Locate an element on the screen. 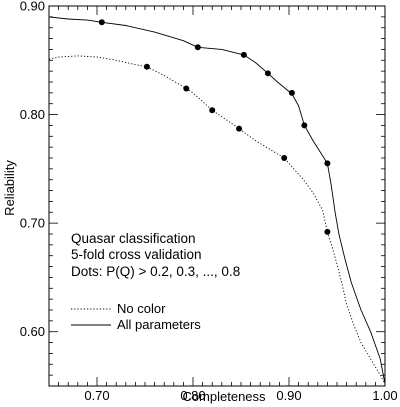  legend: No color All parameters is located at coordinates (136, 316).